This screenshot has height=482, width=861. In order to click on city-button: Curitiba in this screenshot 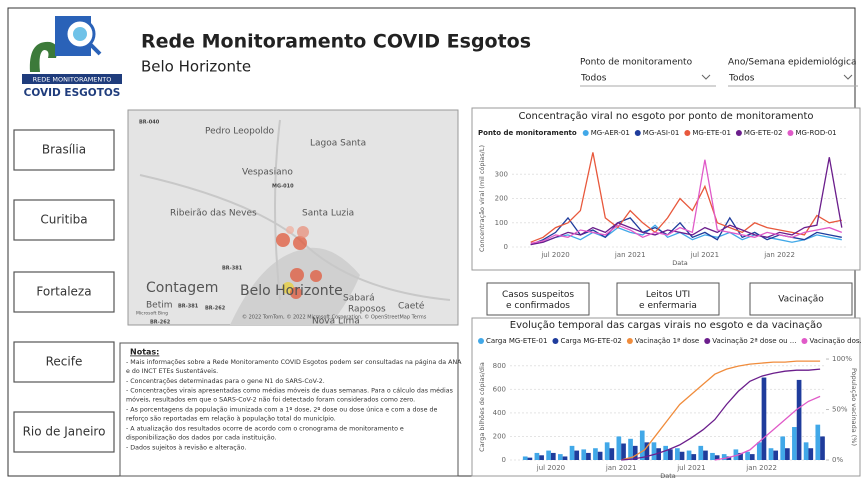, I will do `click(64, 220)`.